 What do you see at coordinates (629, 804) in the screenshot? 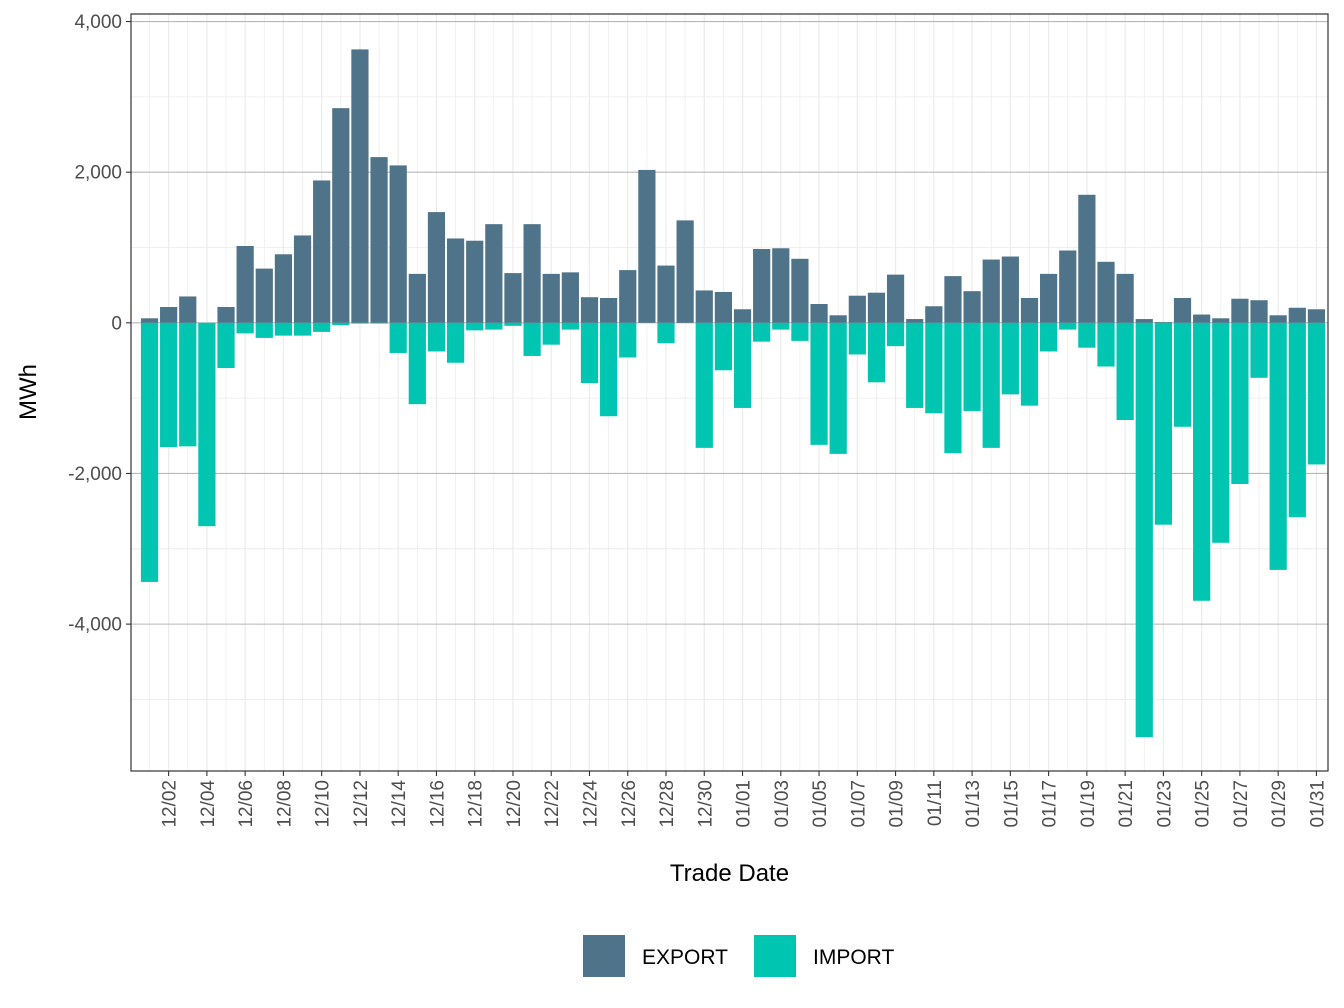
I see `x-tick-label: 12/26` at bounding box center [629, 804].